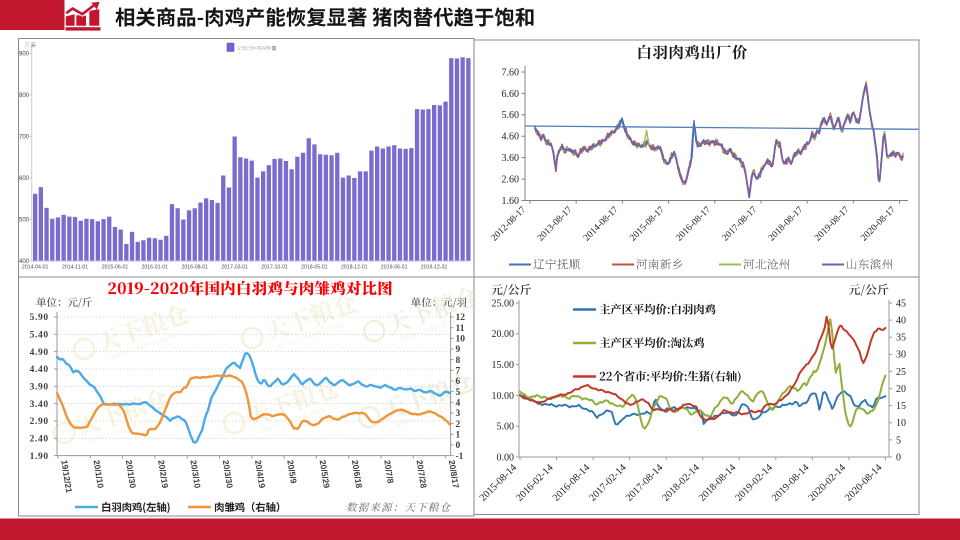 Image resolution: width=960 pixels, height=540 pixels. I want to click on svg-text: 3.40, so click(39, 405).